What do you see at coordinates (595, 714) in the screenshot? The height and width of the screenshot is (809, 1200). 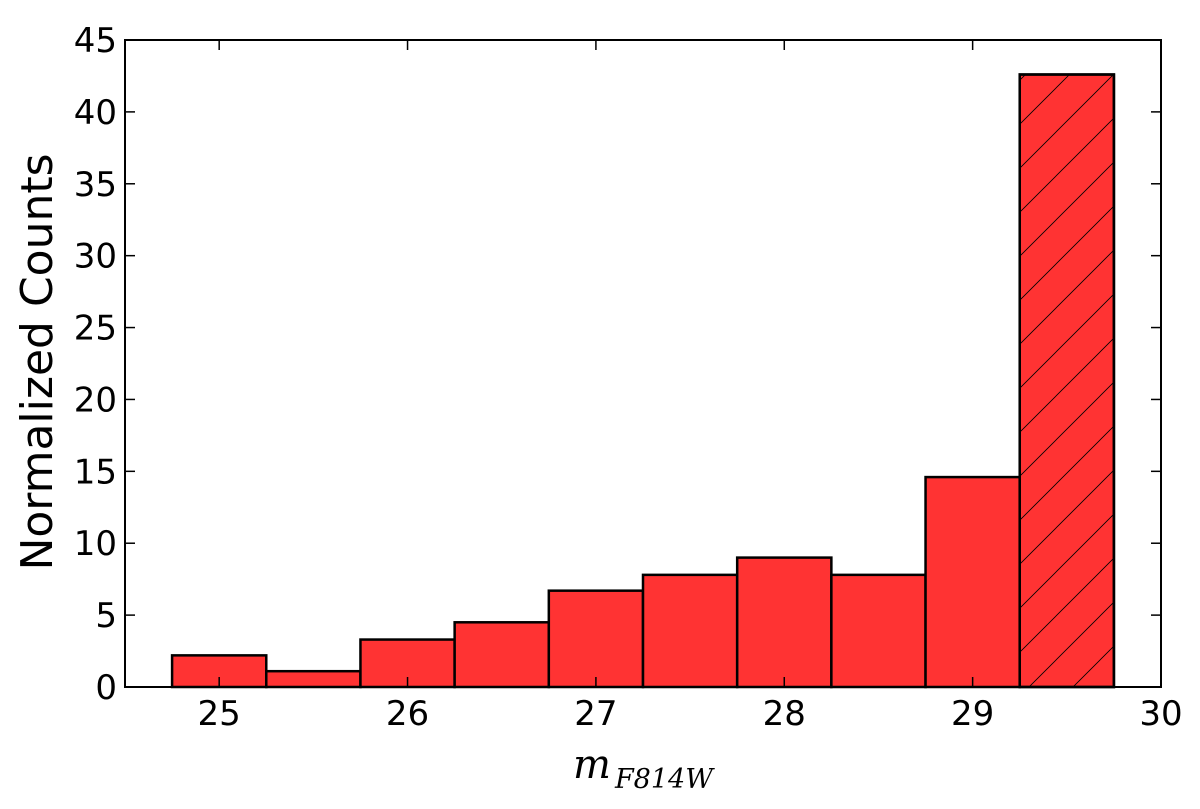 I see `x-tick-label: 27` at bounding box center [595, 714].